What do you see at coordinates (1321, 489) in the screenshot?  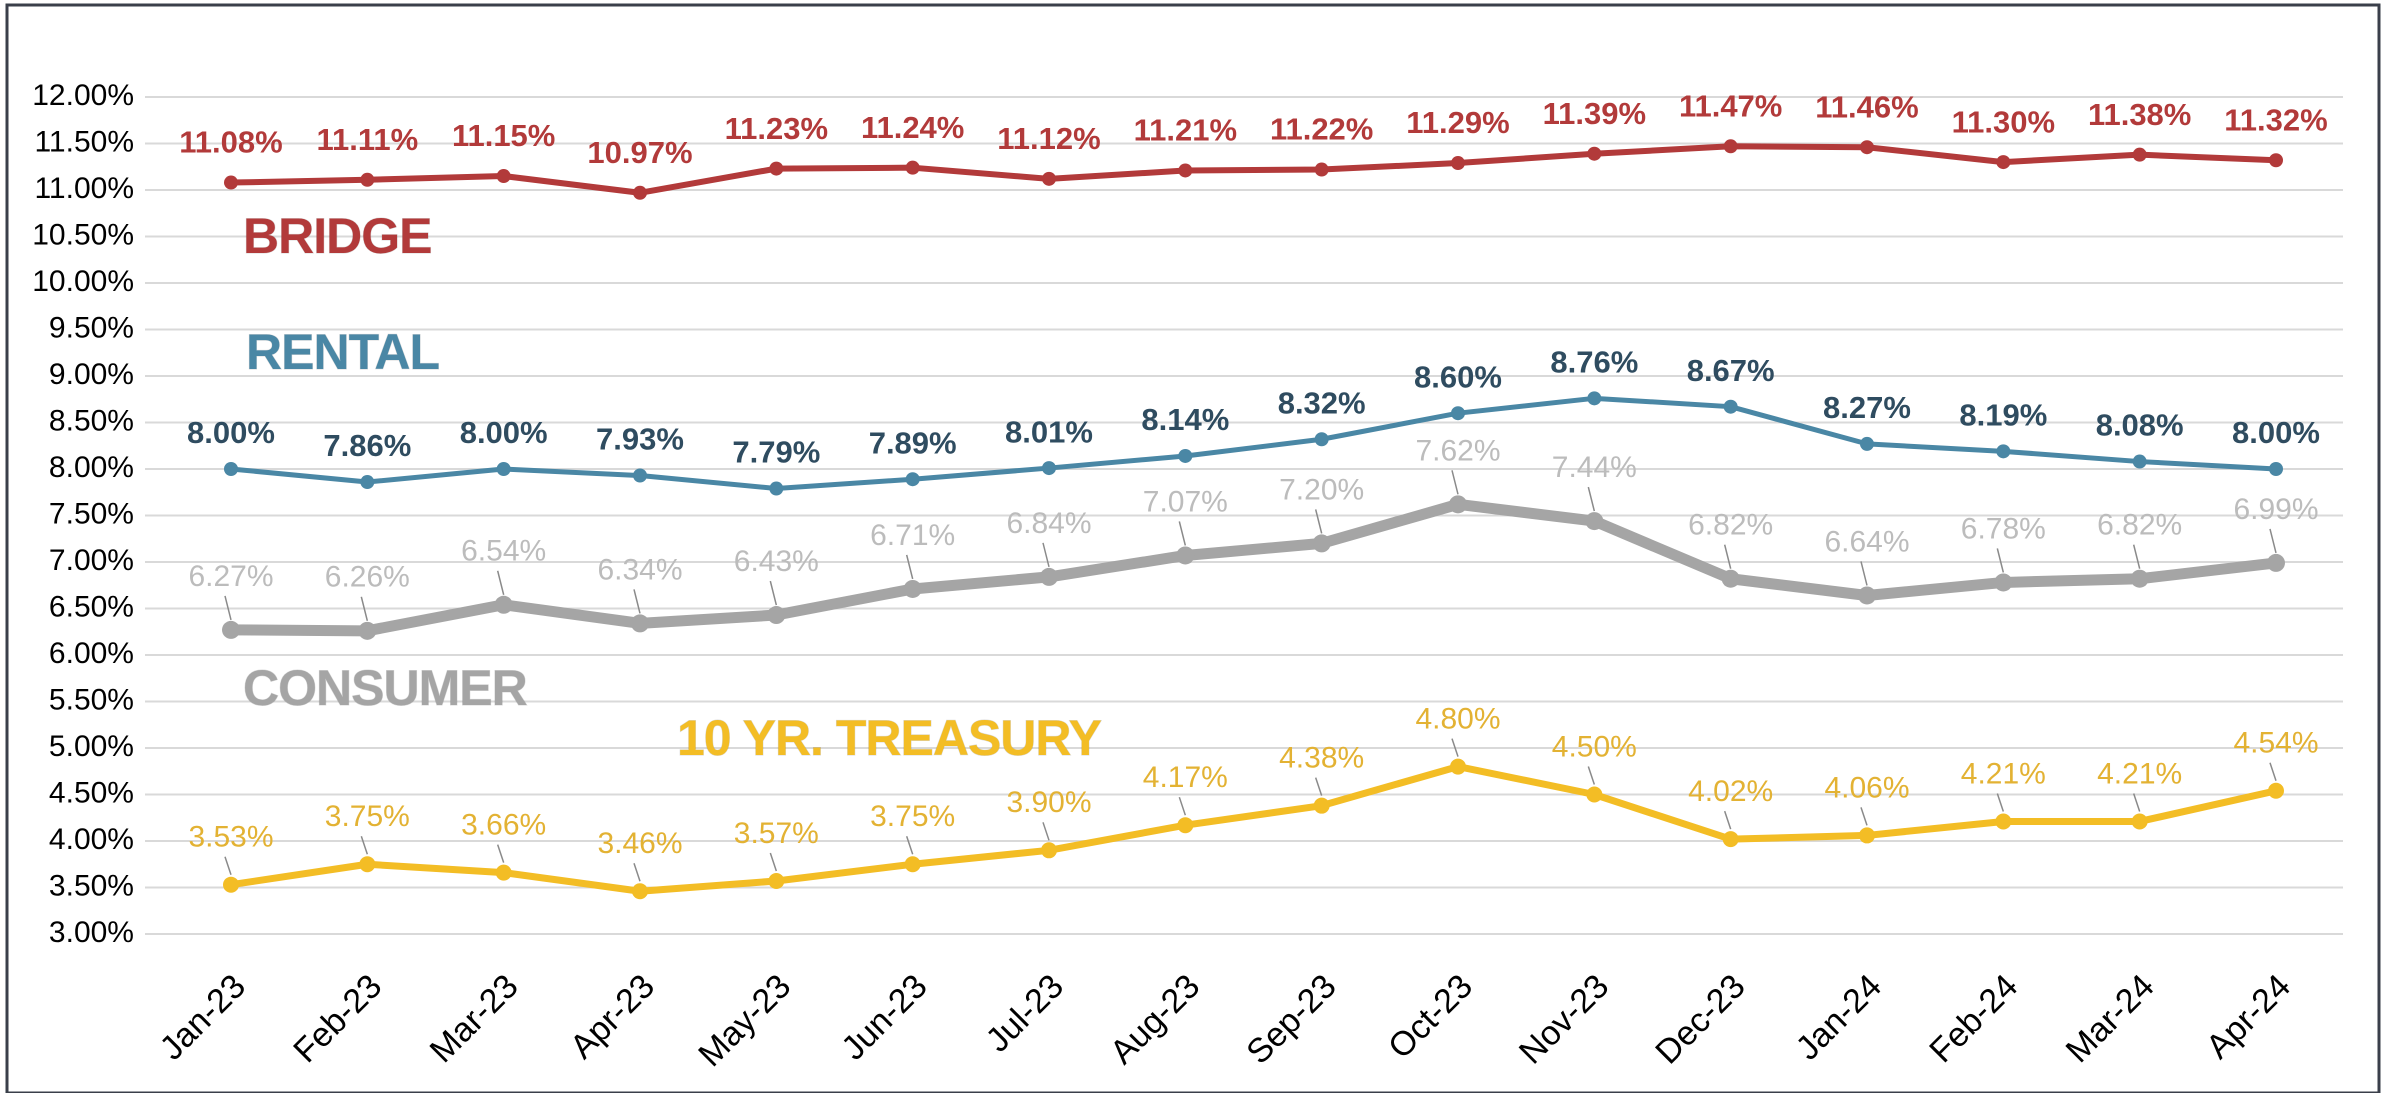 I see `data-label: 7.20%` at bounding box center [1321, 489].